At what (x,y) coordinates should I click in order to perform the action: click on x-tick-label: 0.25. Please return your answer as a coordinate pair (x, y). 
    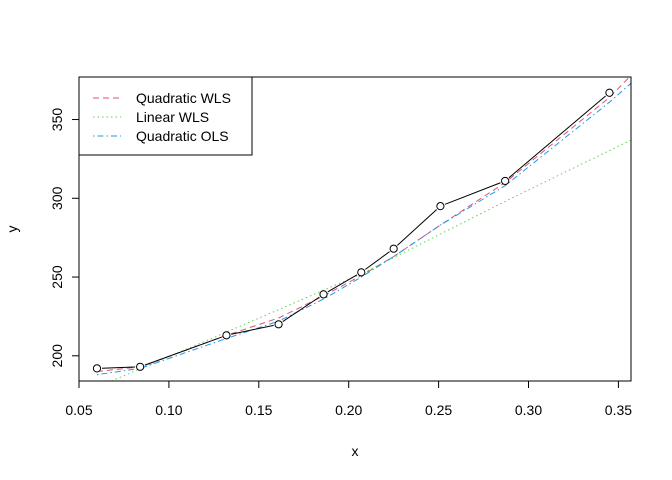
    Looking at the image, I should click on (438, 410).